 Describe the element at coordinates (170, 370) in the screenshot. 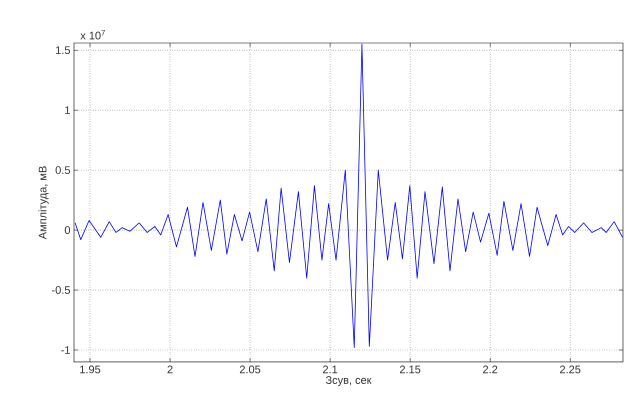

I see `x-tick-label: 2` at that location.